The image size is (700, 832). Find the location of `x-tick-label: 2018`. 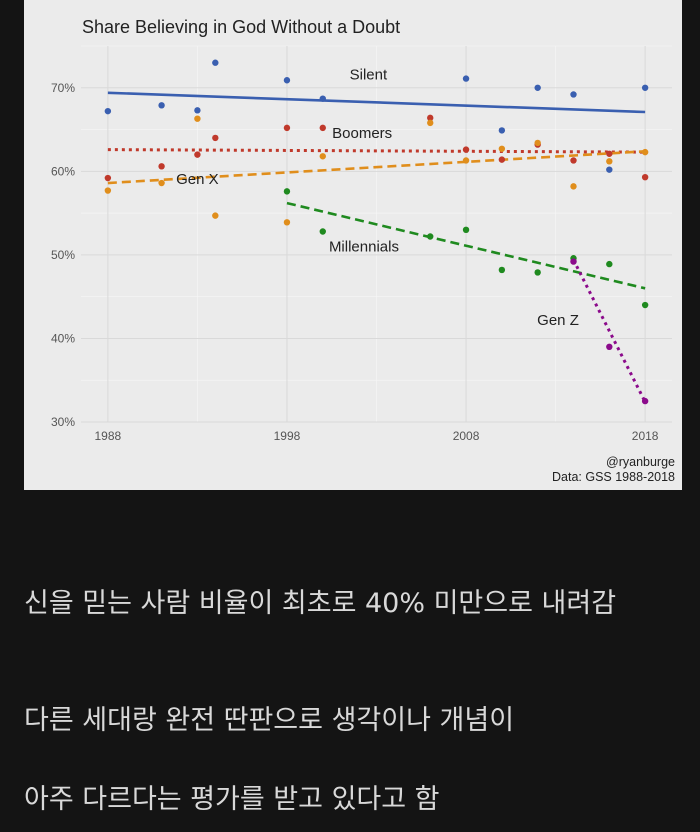

x-tick-label: 2018 is located at coordinates (645, 436).